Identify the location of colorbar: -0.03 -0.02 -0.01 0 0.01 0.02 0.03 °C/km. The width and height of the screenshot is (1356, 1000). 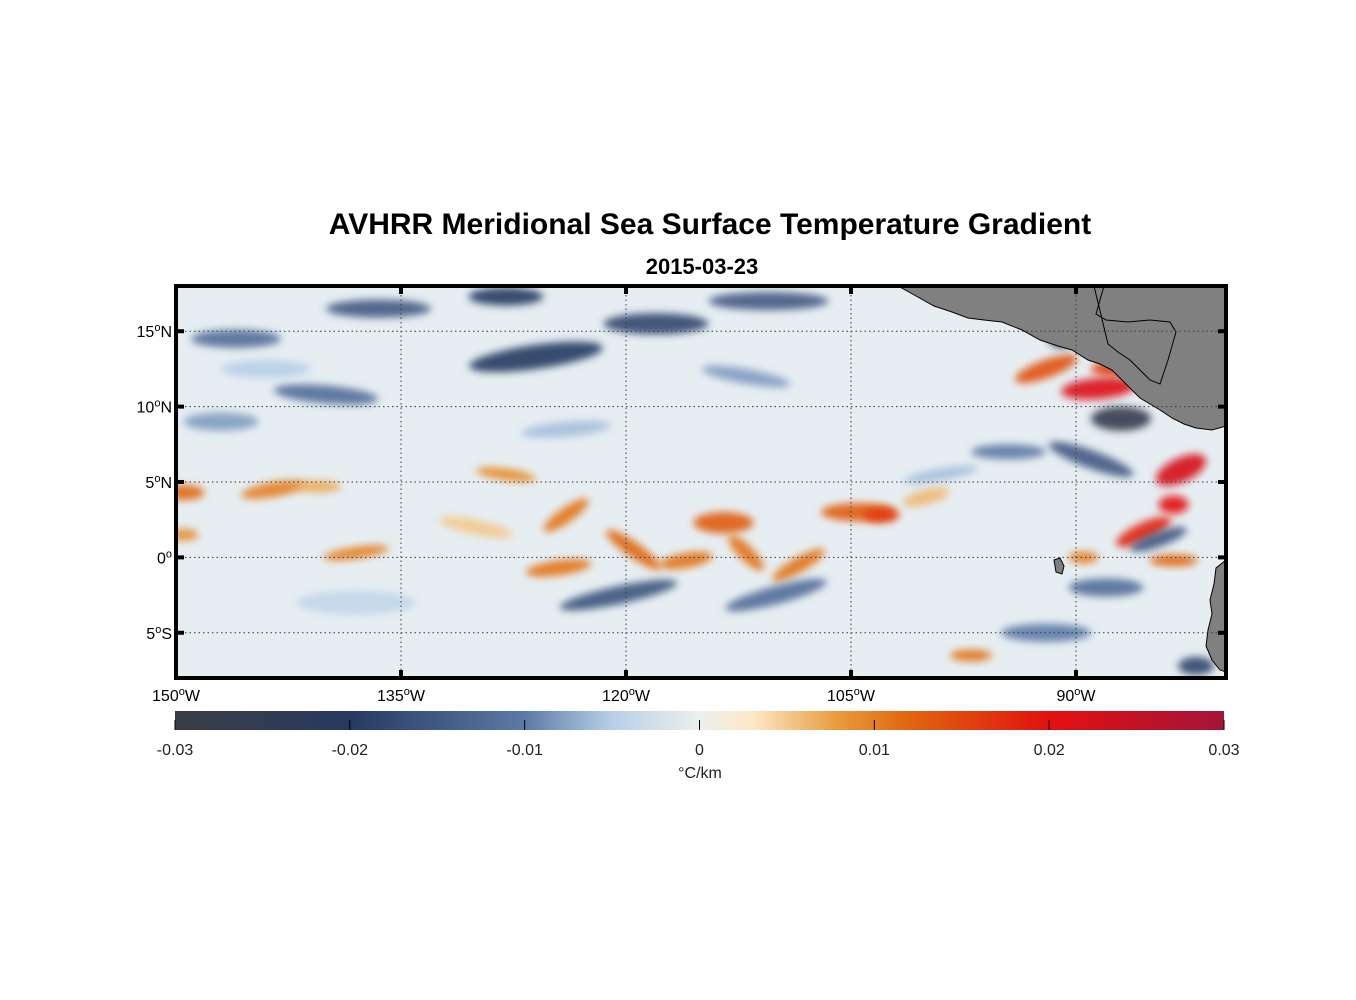
(698, 746).